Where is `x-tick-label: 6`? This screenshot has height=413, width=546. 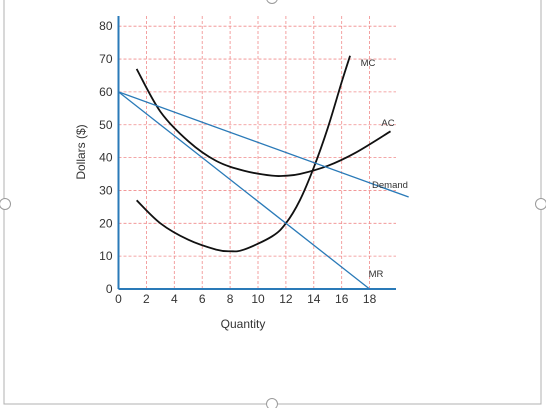
x-tick-label: 6 is located at coordinates (202, 299).